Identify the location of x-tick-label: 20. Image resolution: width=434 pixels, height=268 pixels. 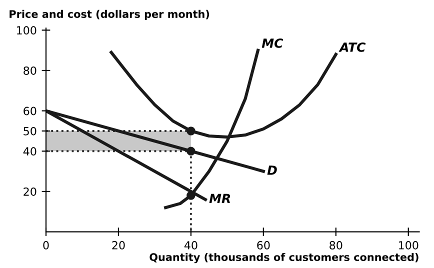
(118, 245).